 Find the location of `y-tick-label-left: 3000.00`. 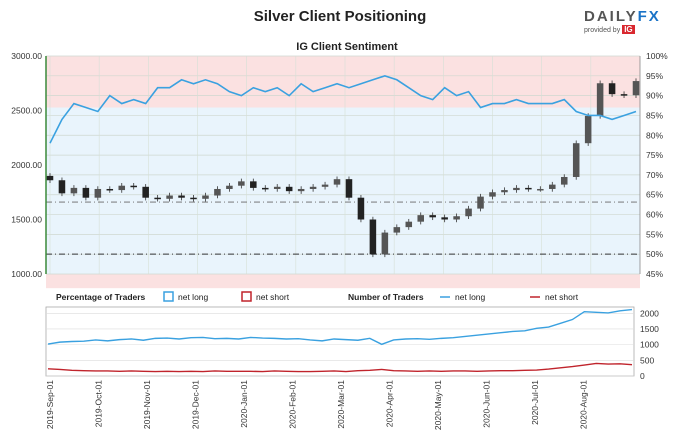

y-tick-label-left: 3000.00 is located at coordinates (26, 56).